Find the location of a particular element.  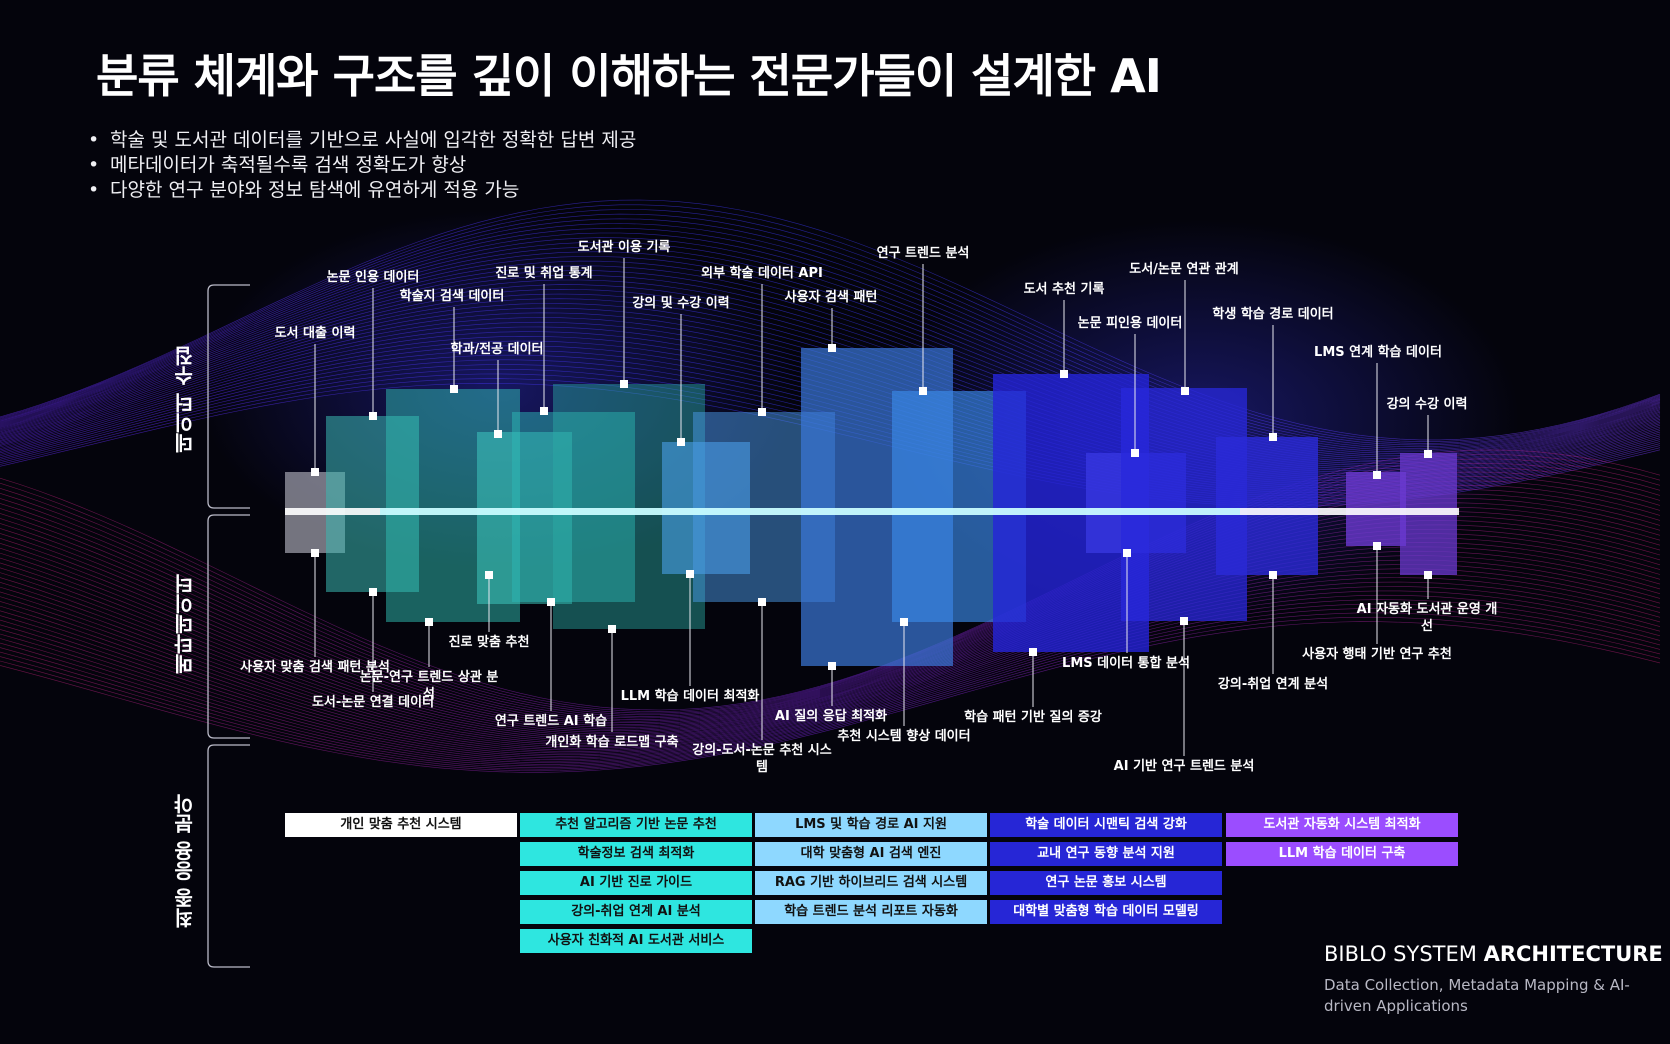

central-axis-line is located at coordinates (872, 511).